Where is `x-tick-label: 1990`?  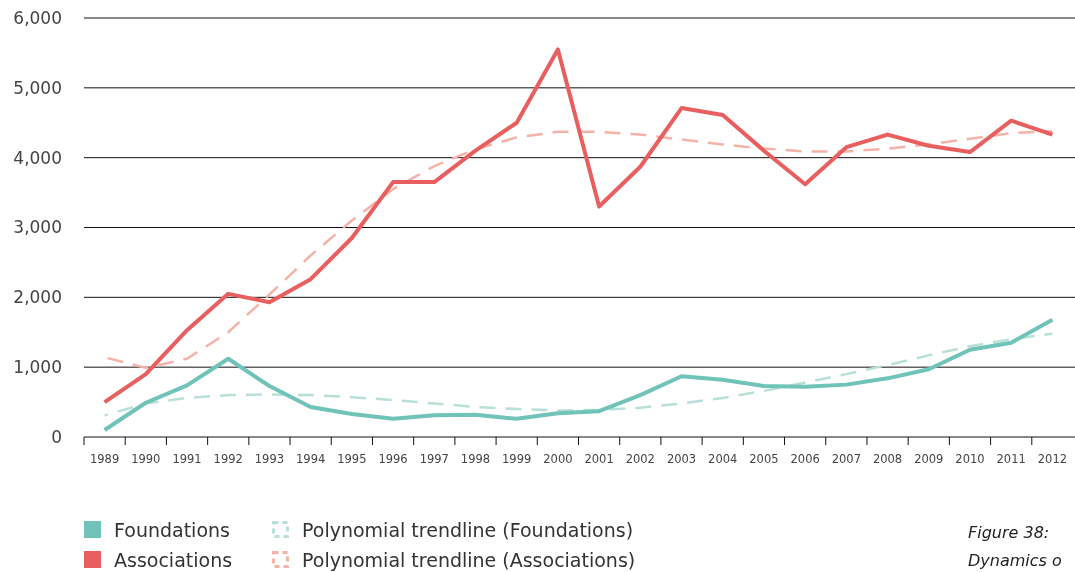 x-tick-label: 1990 is located at coordinates (146, 459).